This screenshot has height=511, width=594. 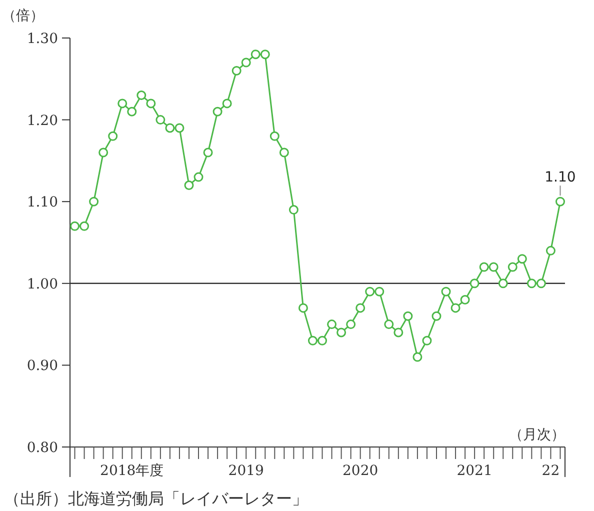 I want to click on x-tick-label: 2021, so click(x=474, y=471).